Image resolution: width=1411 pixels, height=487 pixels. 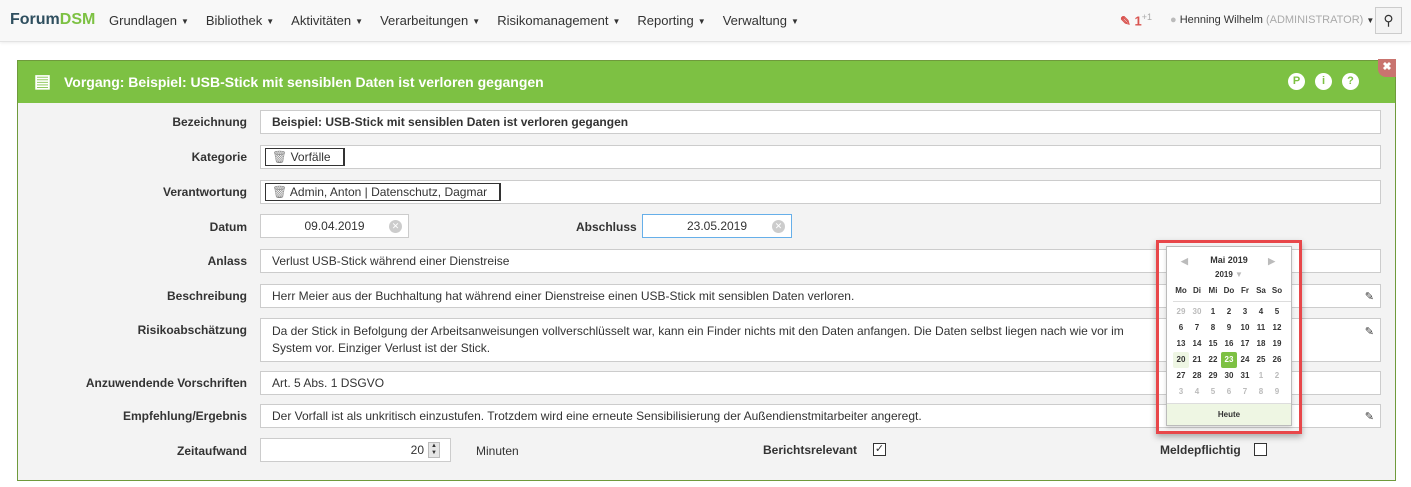 What do you see at coordinates (53, 19) in the screenshot?
I see `brand-logo: ForumDSM` at bounding box center [53, 19].